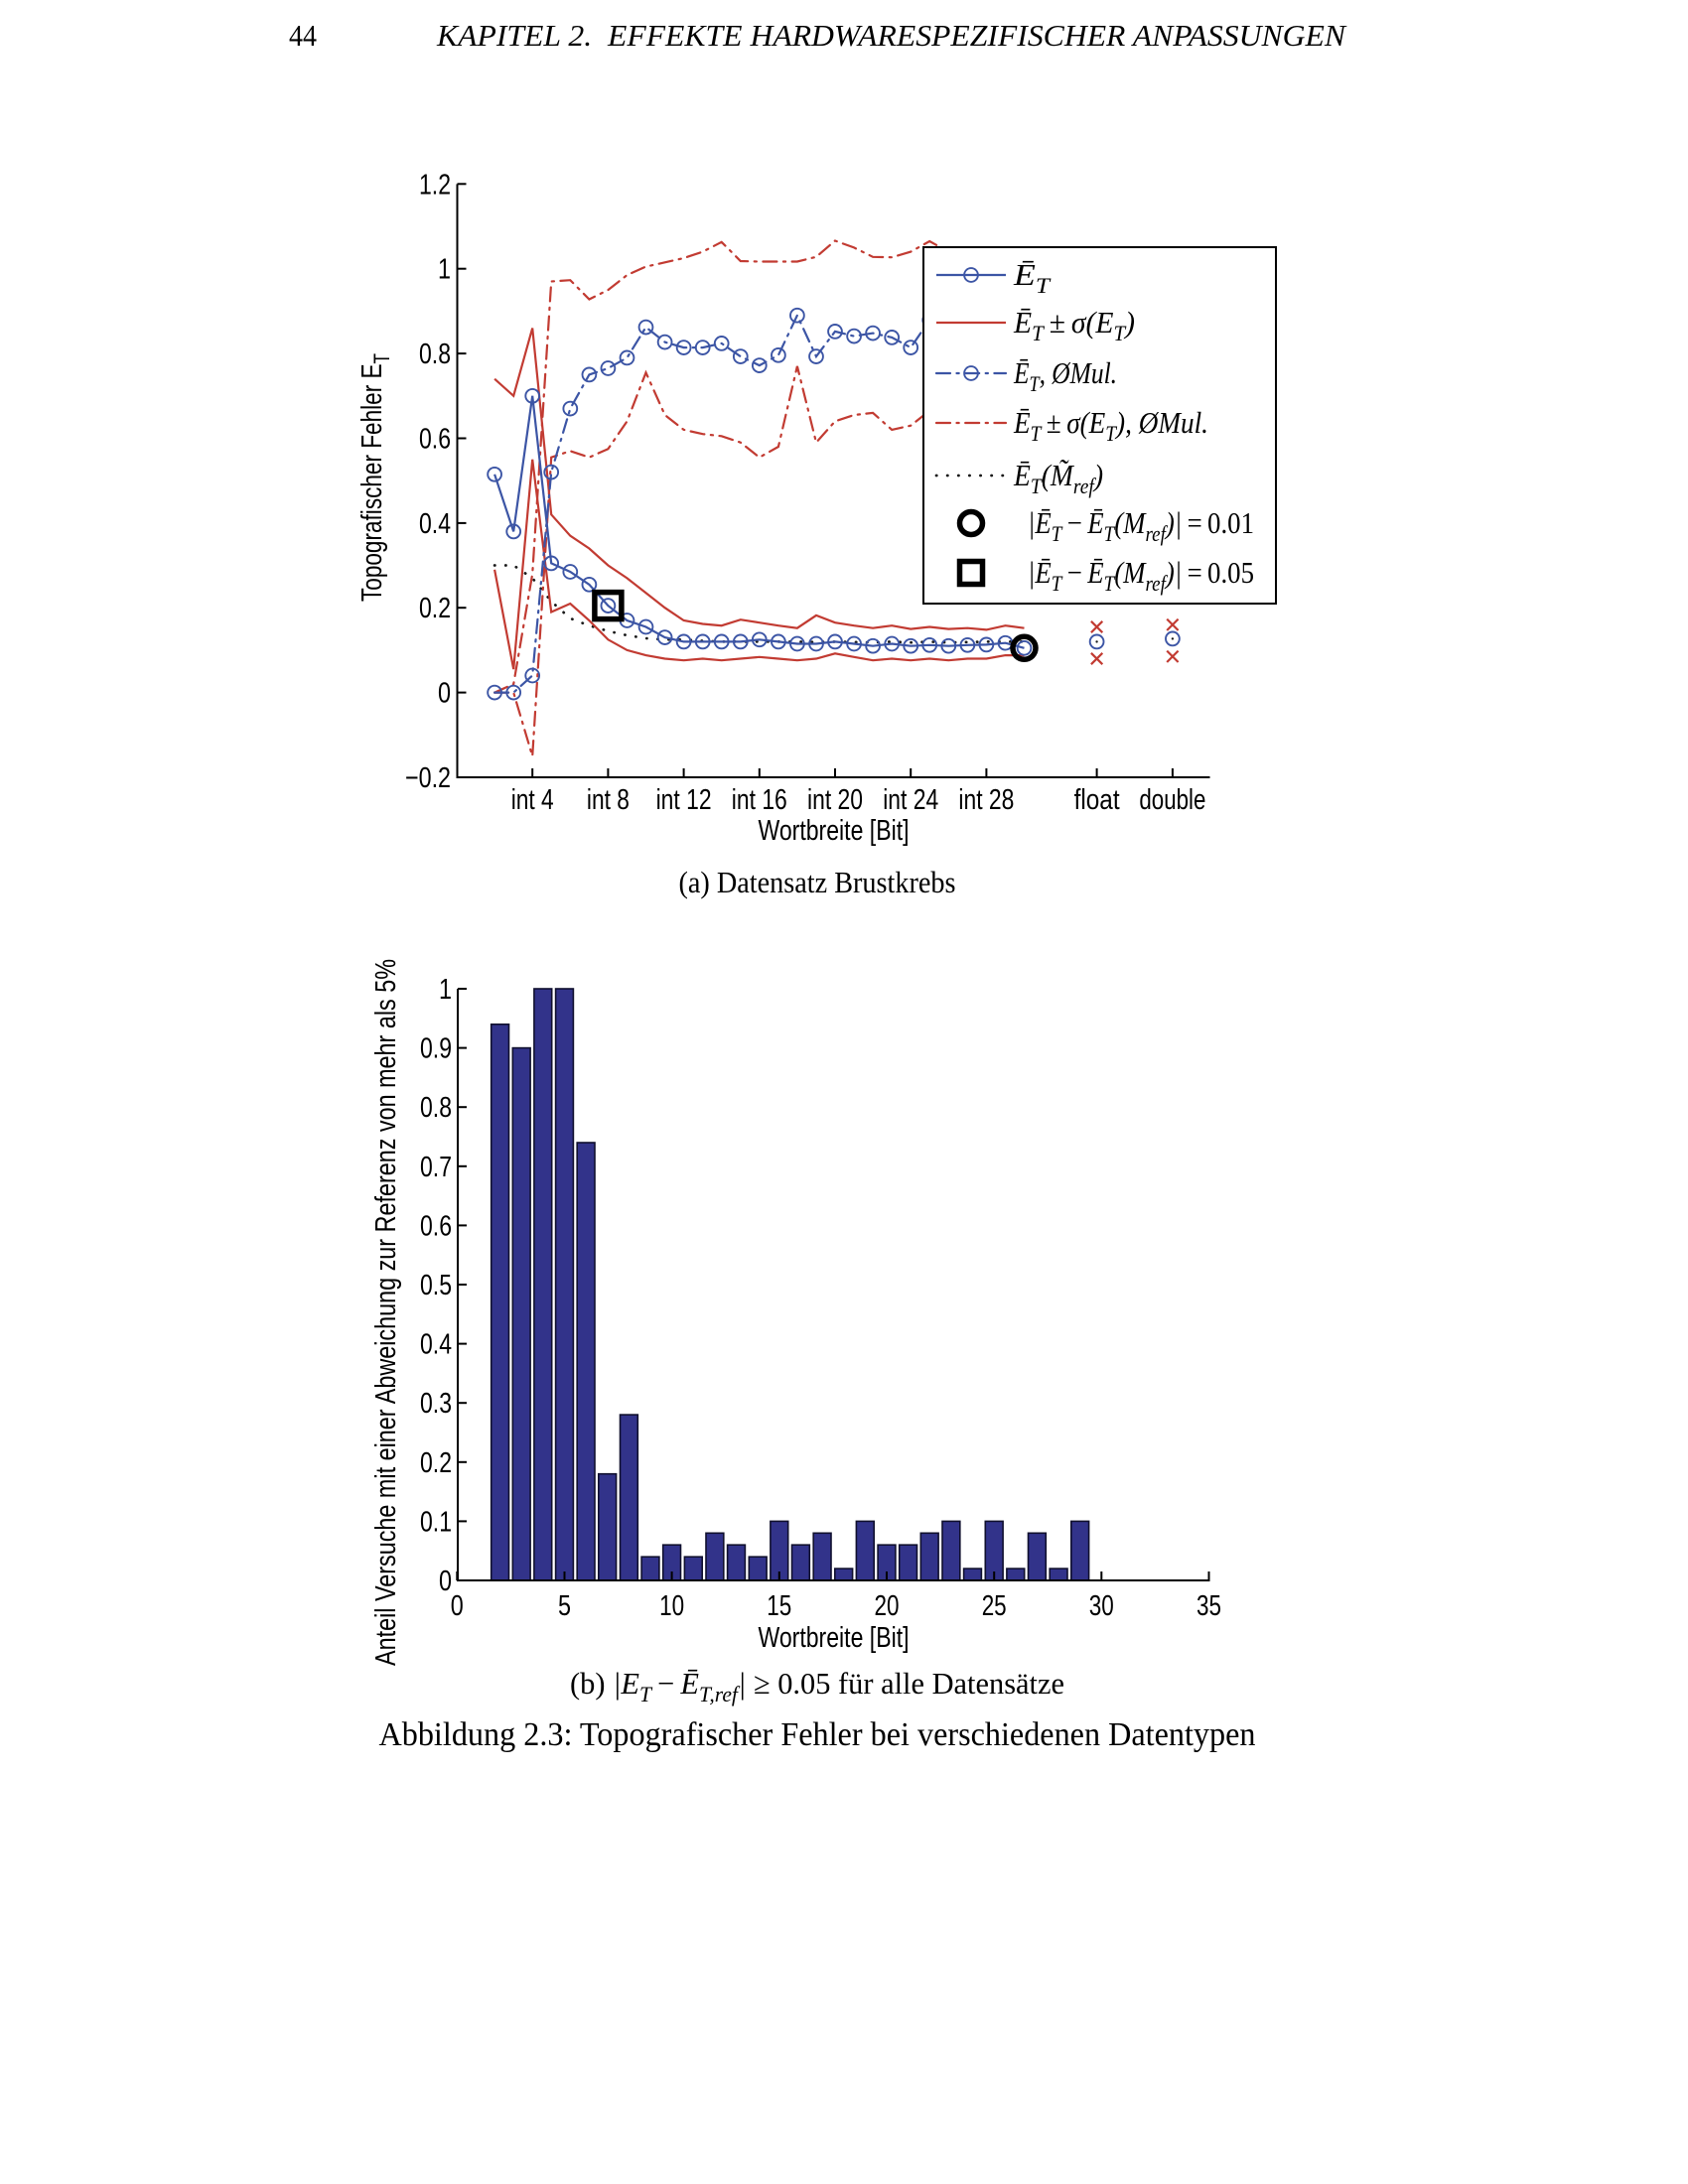  Describe the element at coordinates (1065, 375) in the screenshot. I see `svg-text: ĒT, ØMul.` at that location.